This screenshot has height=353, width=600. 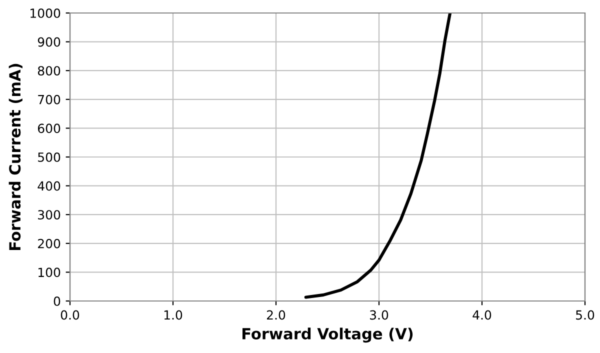 I want to click on y-tick-label: 200, so click(x=49, y=243).